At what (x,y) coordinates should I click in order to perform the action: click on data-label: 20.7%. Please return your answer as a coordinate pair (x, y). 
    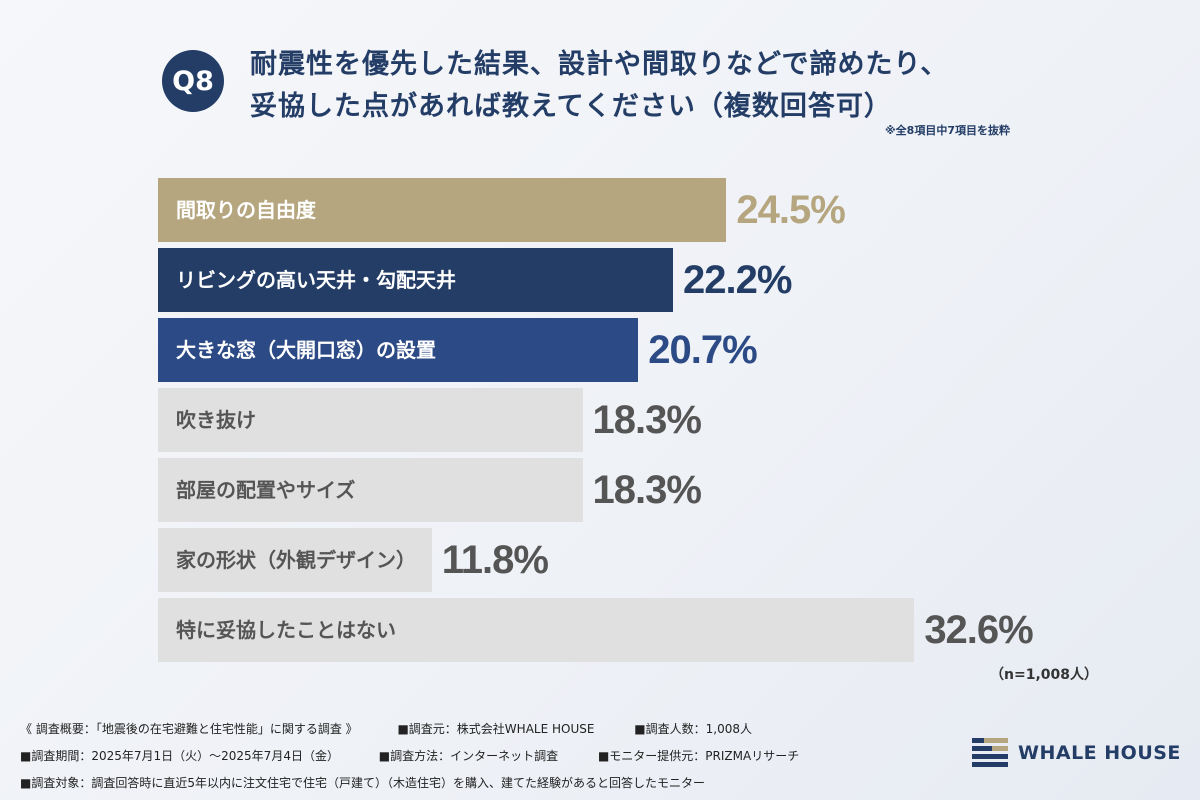
    Looking at the image, I should click on (702, 350).